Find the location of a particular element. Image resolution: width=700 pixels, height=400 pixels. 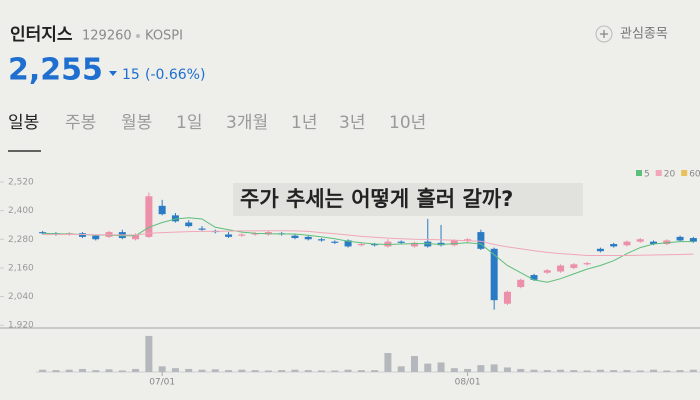

tab: 1년 is located at coordinates (304, 123).